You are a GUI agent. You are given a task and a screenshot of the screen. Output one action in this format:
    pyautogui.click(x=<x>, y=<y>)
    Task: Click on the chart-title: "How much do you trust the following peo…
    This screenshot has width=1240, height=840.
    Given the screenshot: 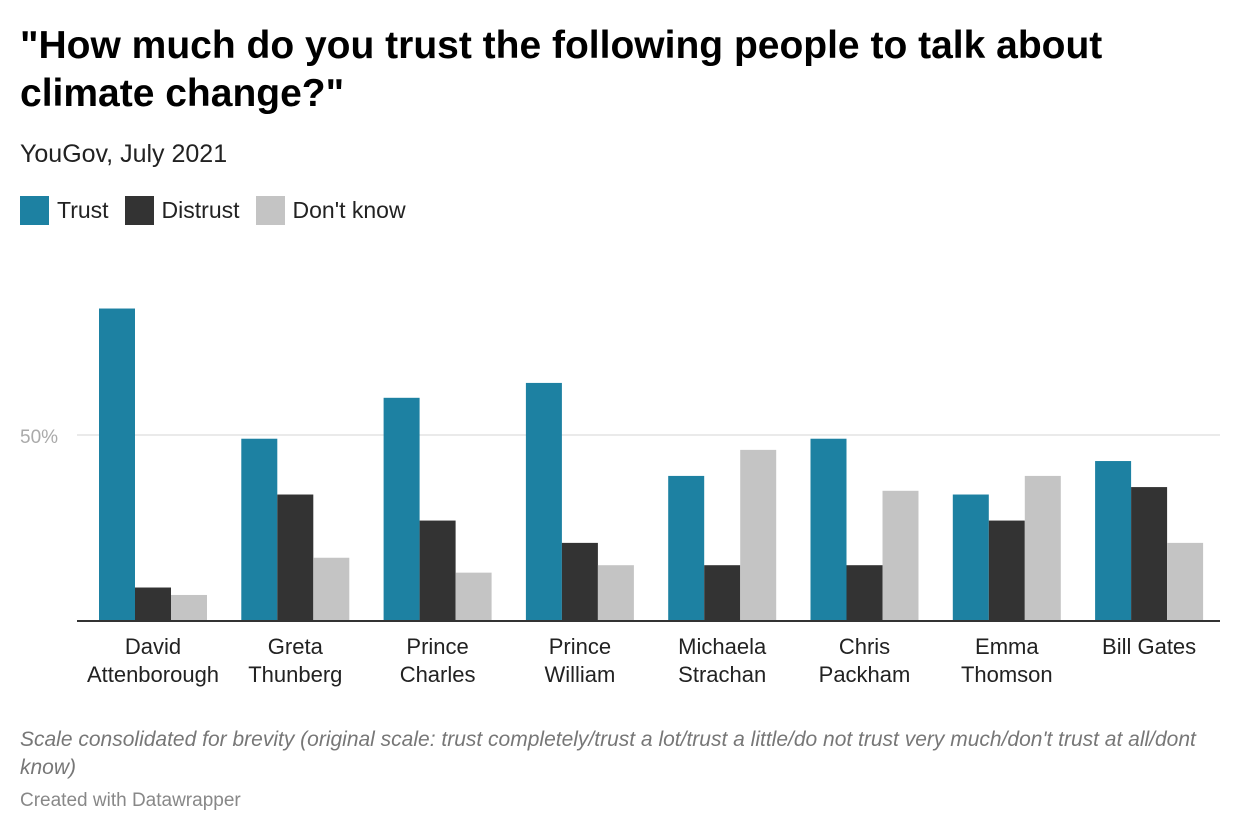 What is the action you would take?
    pyautogui.click(x=561, y=69)
    